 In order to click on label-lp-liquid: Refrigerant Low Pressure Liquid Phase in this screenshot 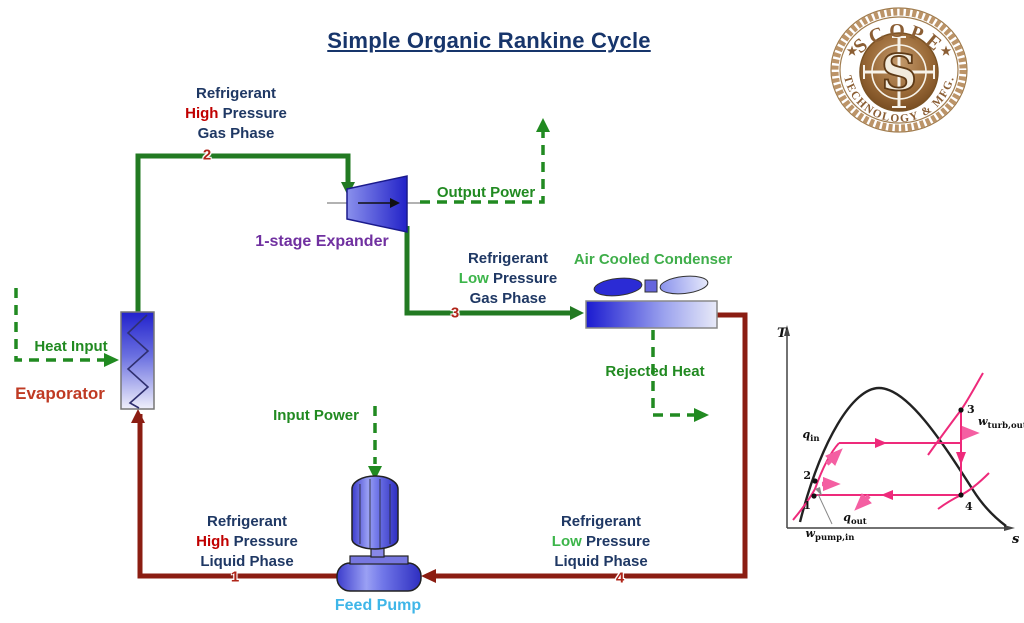, I will do `click(601, 542)`.